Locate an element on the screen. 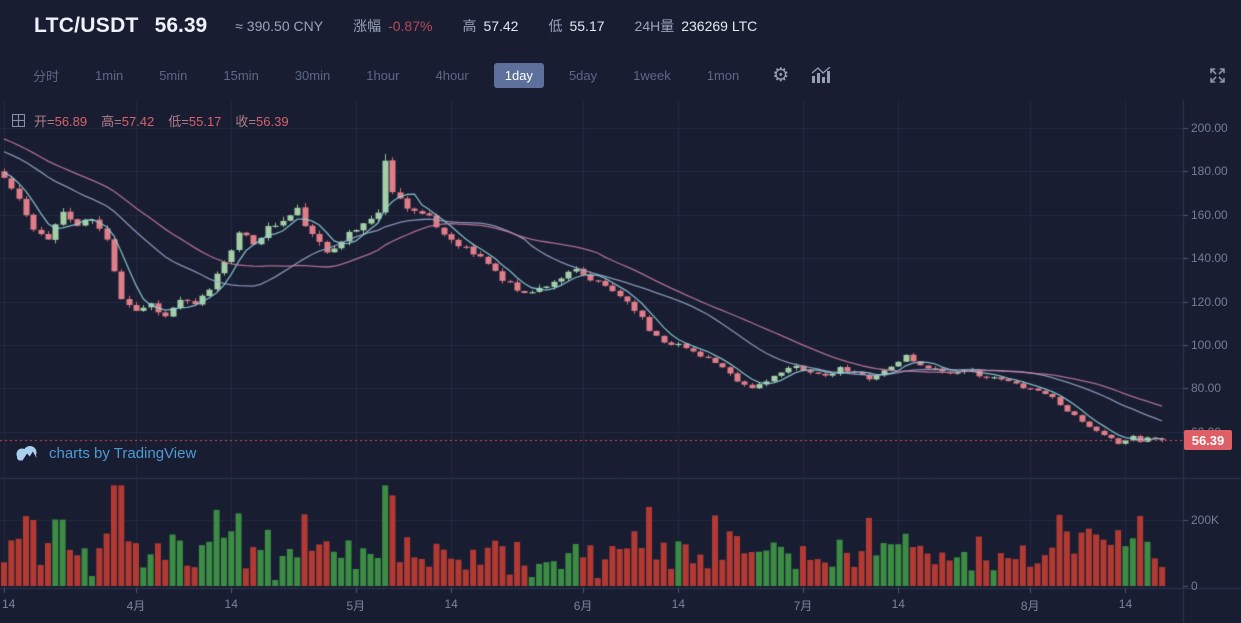  interval-tab-5day: 5day is located at coordinates (583, 75).